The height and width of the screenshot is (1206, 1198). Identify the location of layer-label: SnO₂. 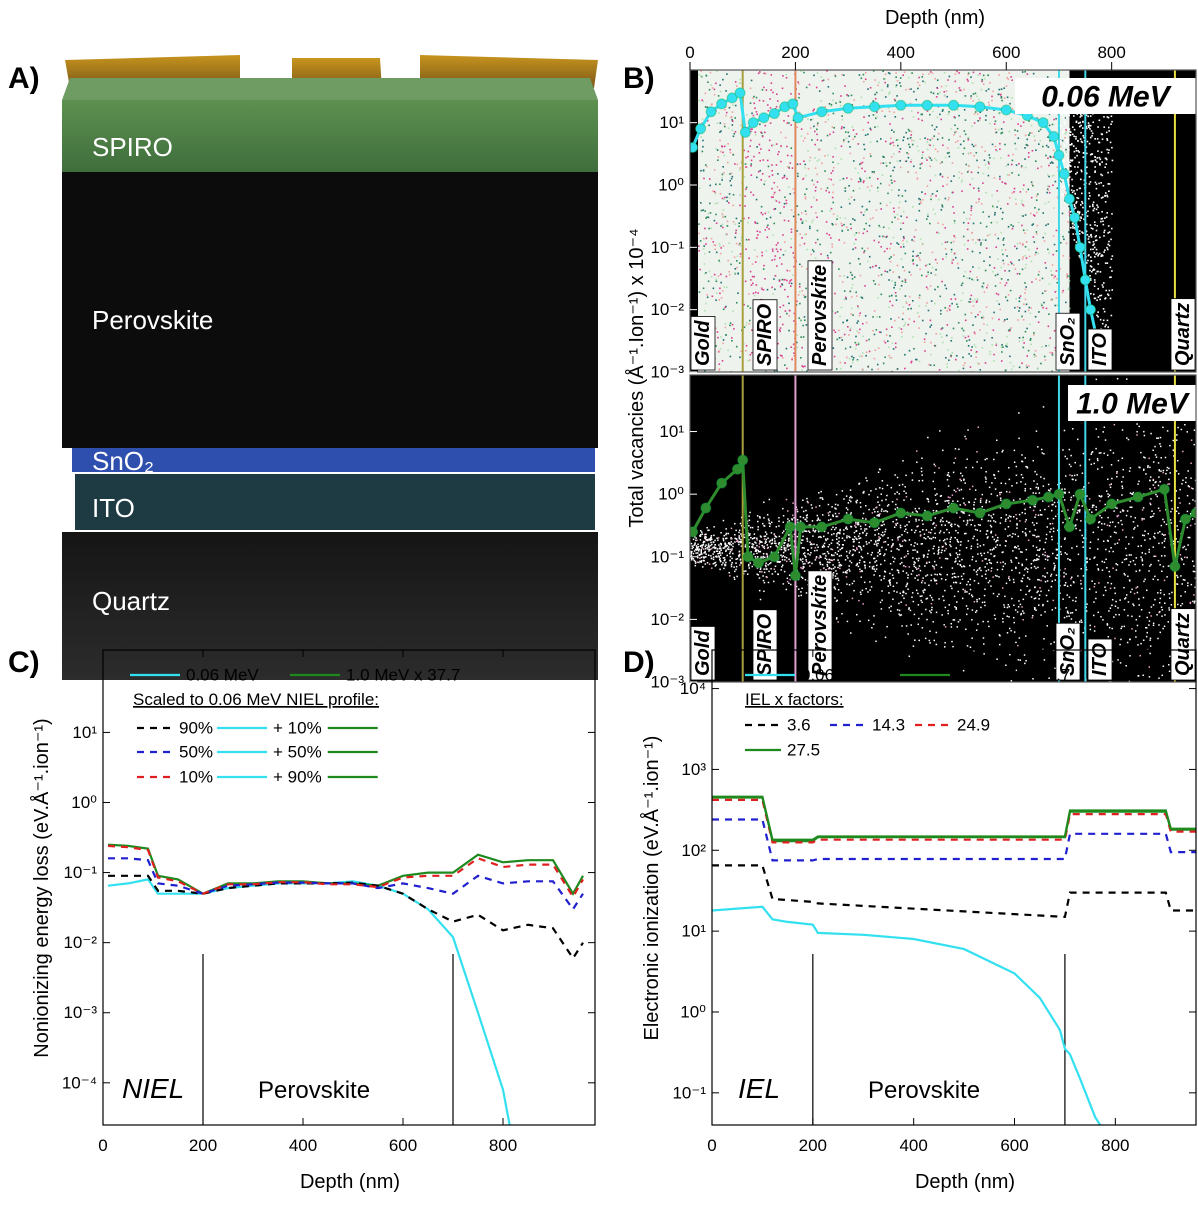
(123, 461).